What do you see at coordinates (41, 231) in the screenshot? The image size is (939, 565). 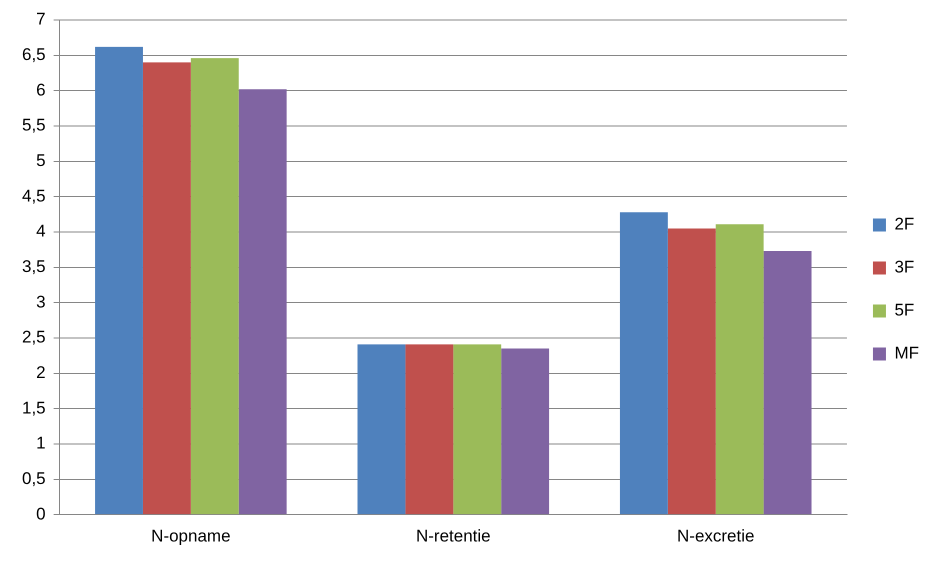 I see `y-tick-label: 4` at bounding box center [41, 231].